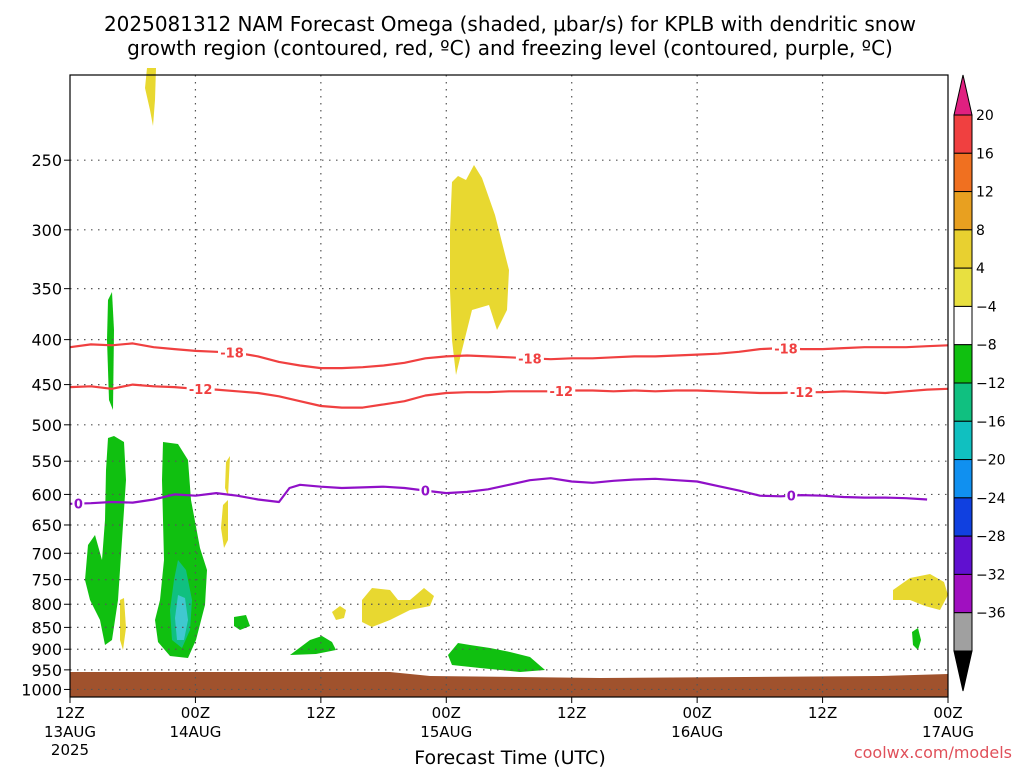 Image resolution: width=1024 pixels, height=768 pixels. Describe the element at coordinates (991, 575) in the screenshot. I see `colorbar-tick-label: −32` at that location.